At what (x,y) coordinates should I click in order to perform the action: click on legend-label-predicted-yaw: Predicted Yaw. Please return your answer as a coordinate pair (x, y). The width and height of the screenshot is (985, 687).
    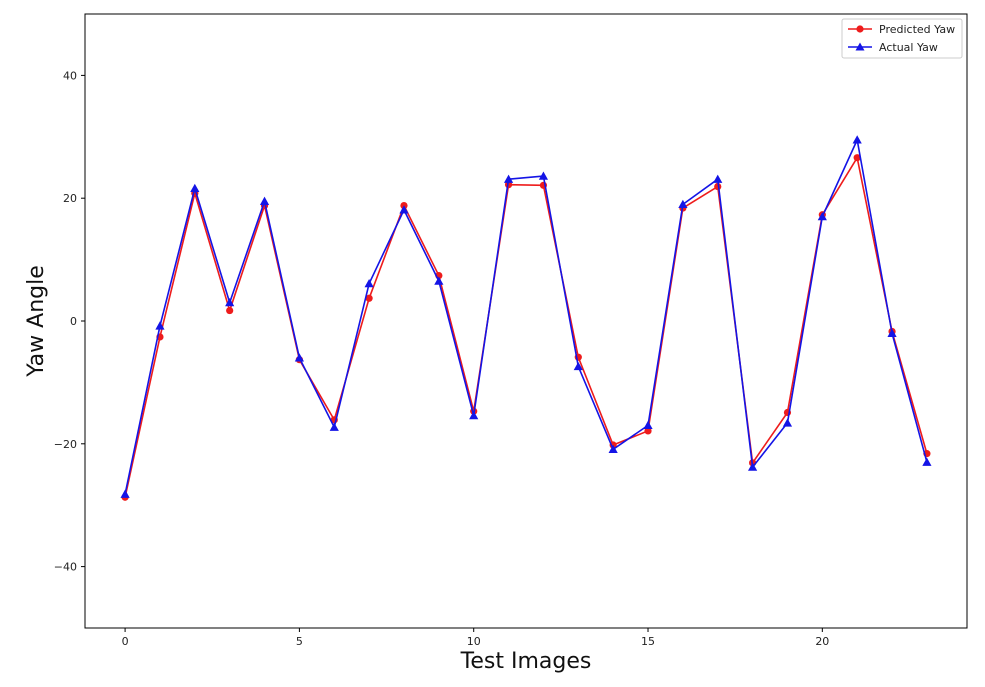
    Looking at the image, I should click on (917, 29).